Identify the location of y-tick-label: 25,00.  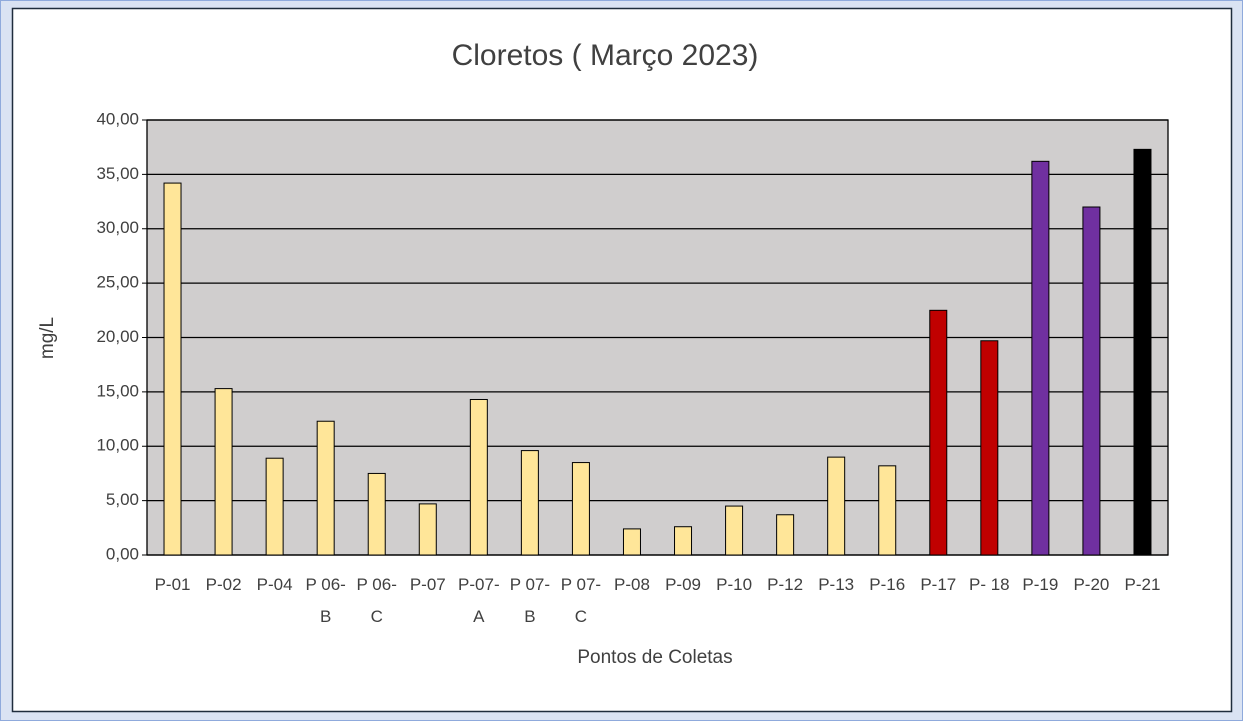
(117, 282).